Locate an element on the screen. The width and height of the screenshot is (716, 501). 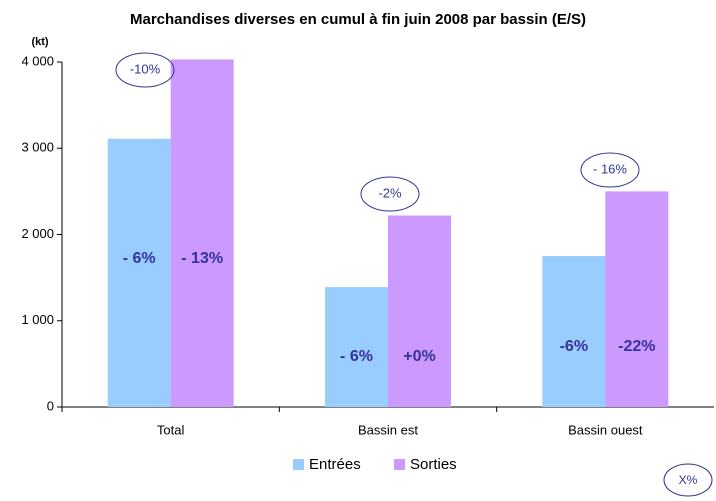
category-annotation: - 16% is located at coordinates (610, 168).